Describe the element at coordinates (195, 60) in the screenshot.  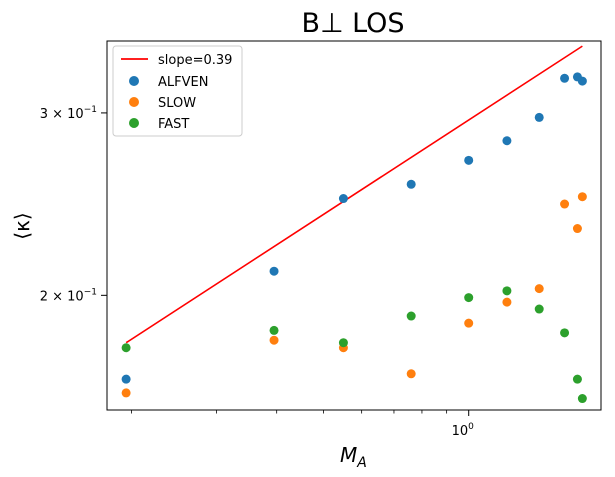
I see `legend-label-fit-line: slope=0.39` at that location.